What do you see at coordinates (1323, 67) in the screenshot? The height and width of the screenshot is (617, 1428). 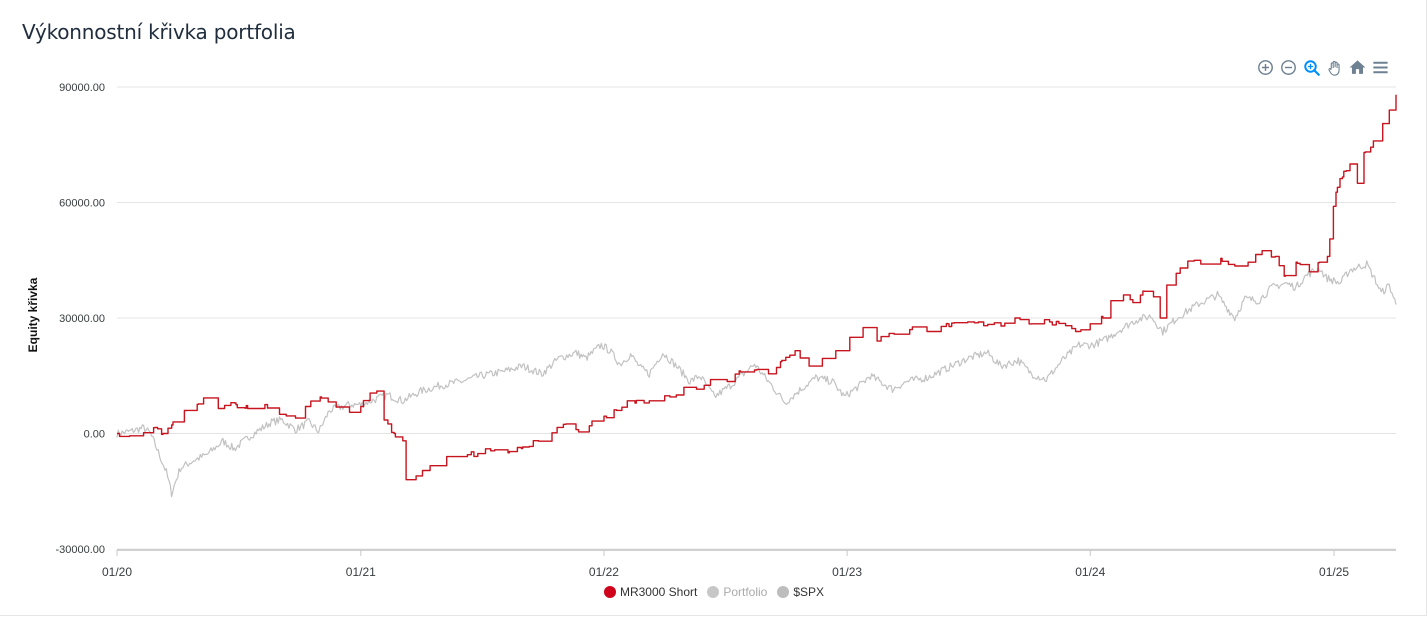 I see `chart-toolbar` at bounding box center [1323, 67].